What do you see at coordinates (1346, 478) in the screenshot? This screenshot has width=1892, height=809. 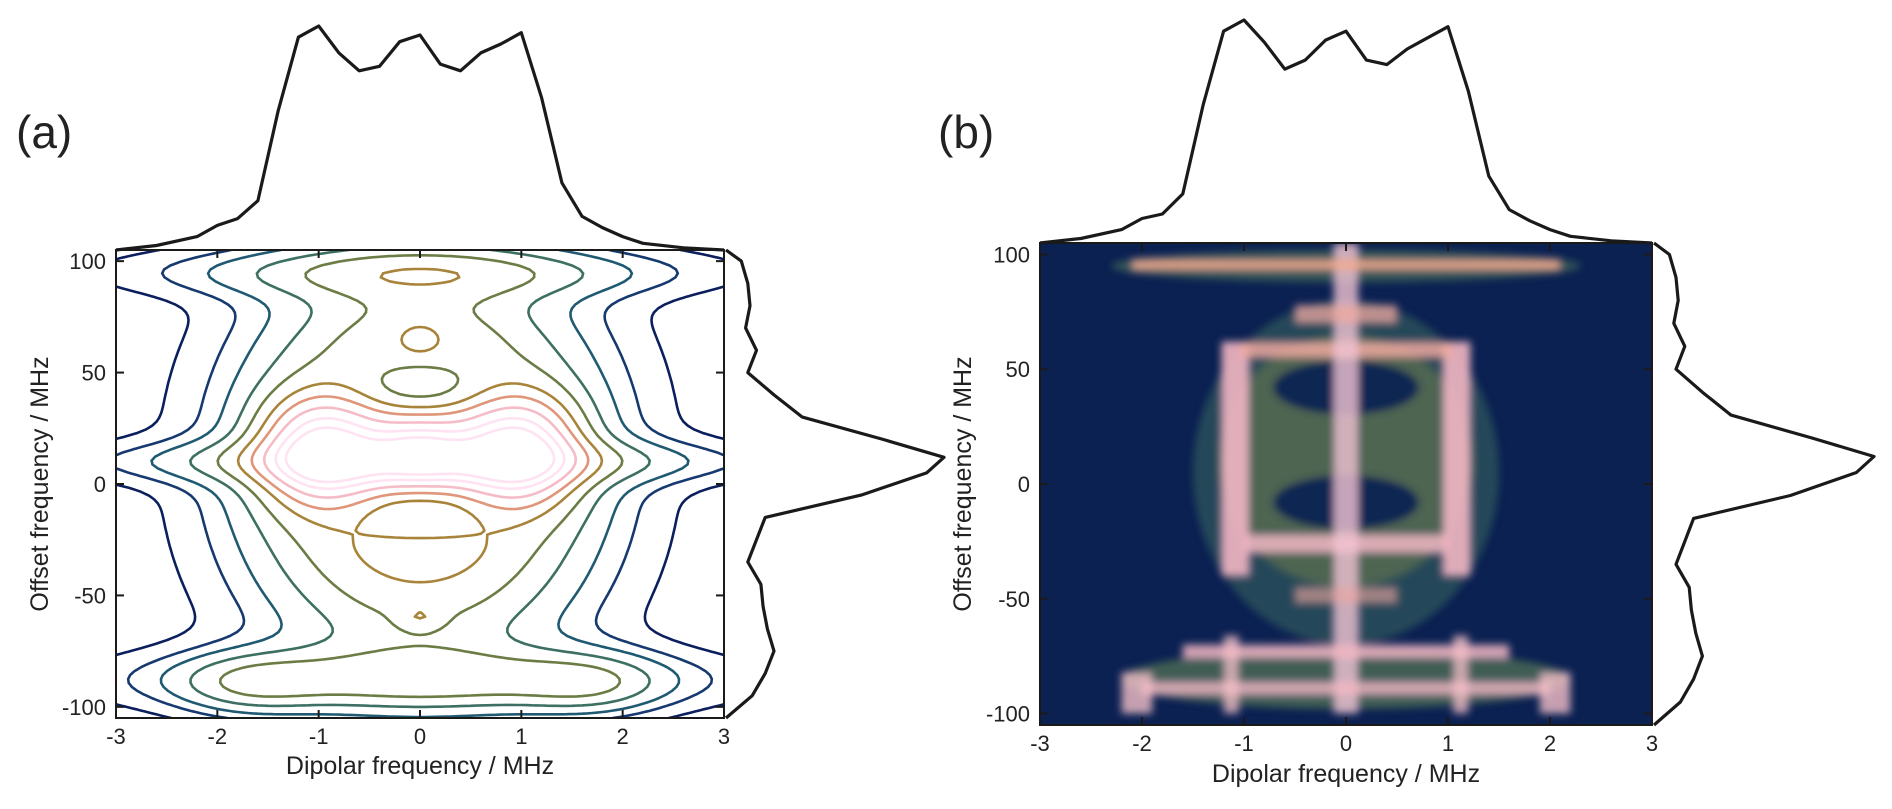 I see `heatmap-features-b` at bounding box center [1346, 478].